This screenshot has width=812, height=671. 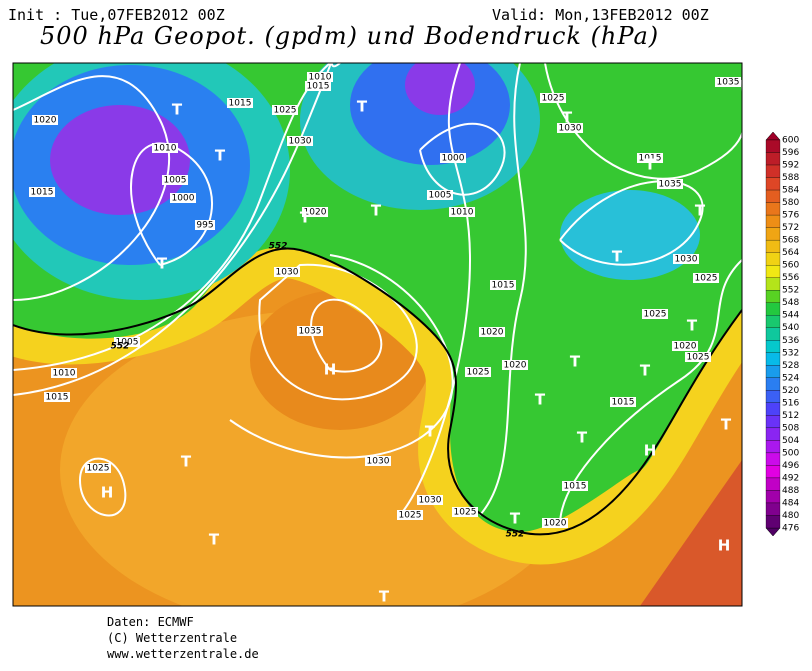 I want to click on colorbar-label: 524, so click(x=790, y=378).